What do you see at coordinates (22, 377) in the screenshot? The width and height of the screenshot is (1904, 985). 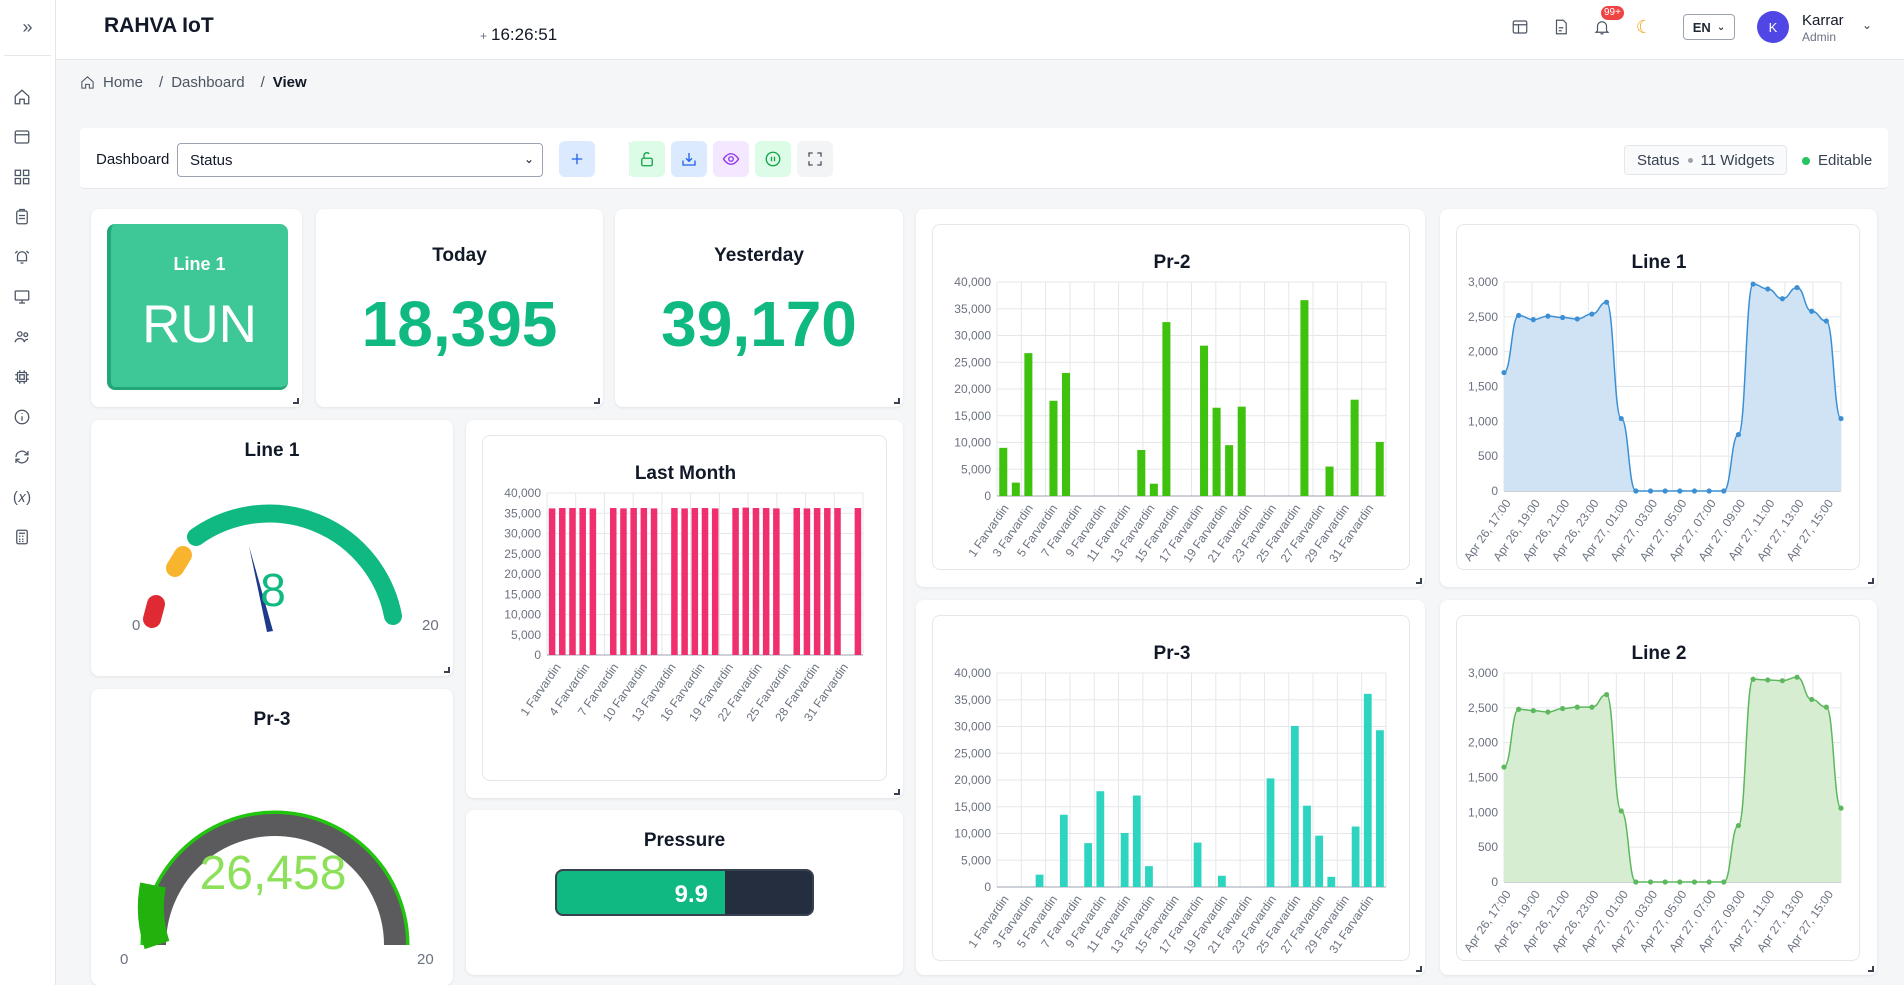 I see `chip-icon` at bounding box center [22, 377].